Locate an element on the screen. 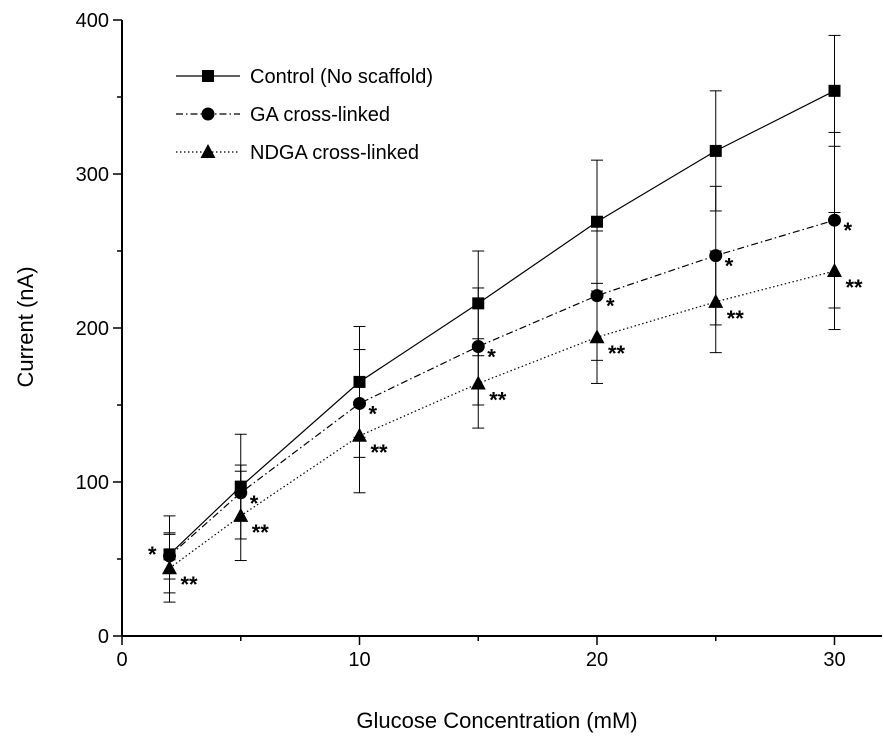 This screenshot has height=741, width=884. legend-label: GA cross-linked is located at coordinates (320, 115).